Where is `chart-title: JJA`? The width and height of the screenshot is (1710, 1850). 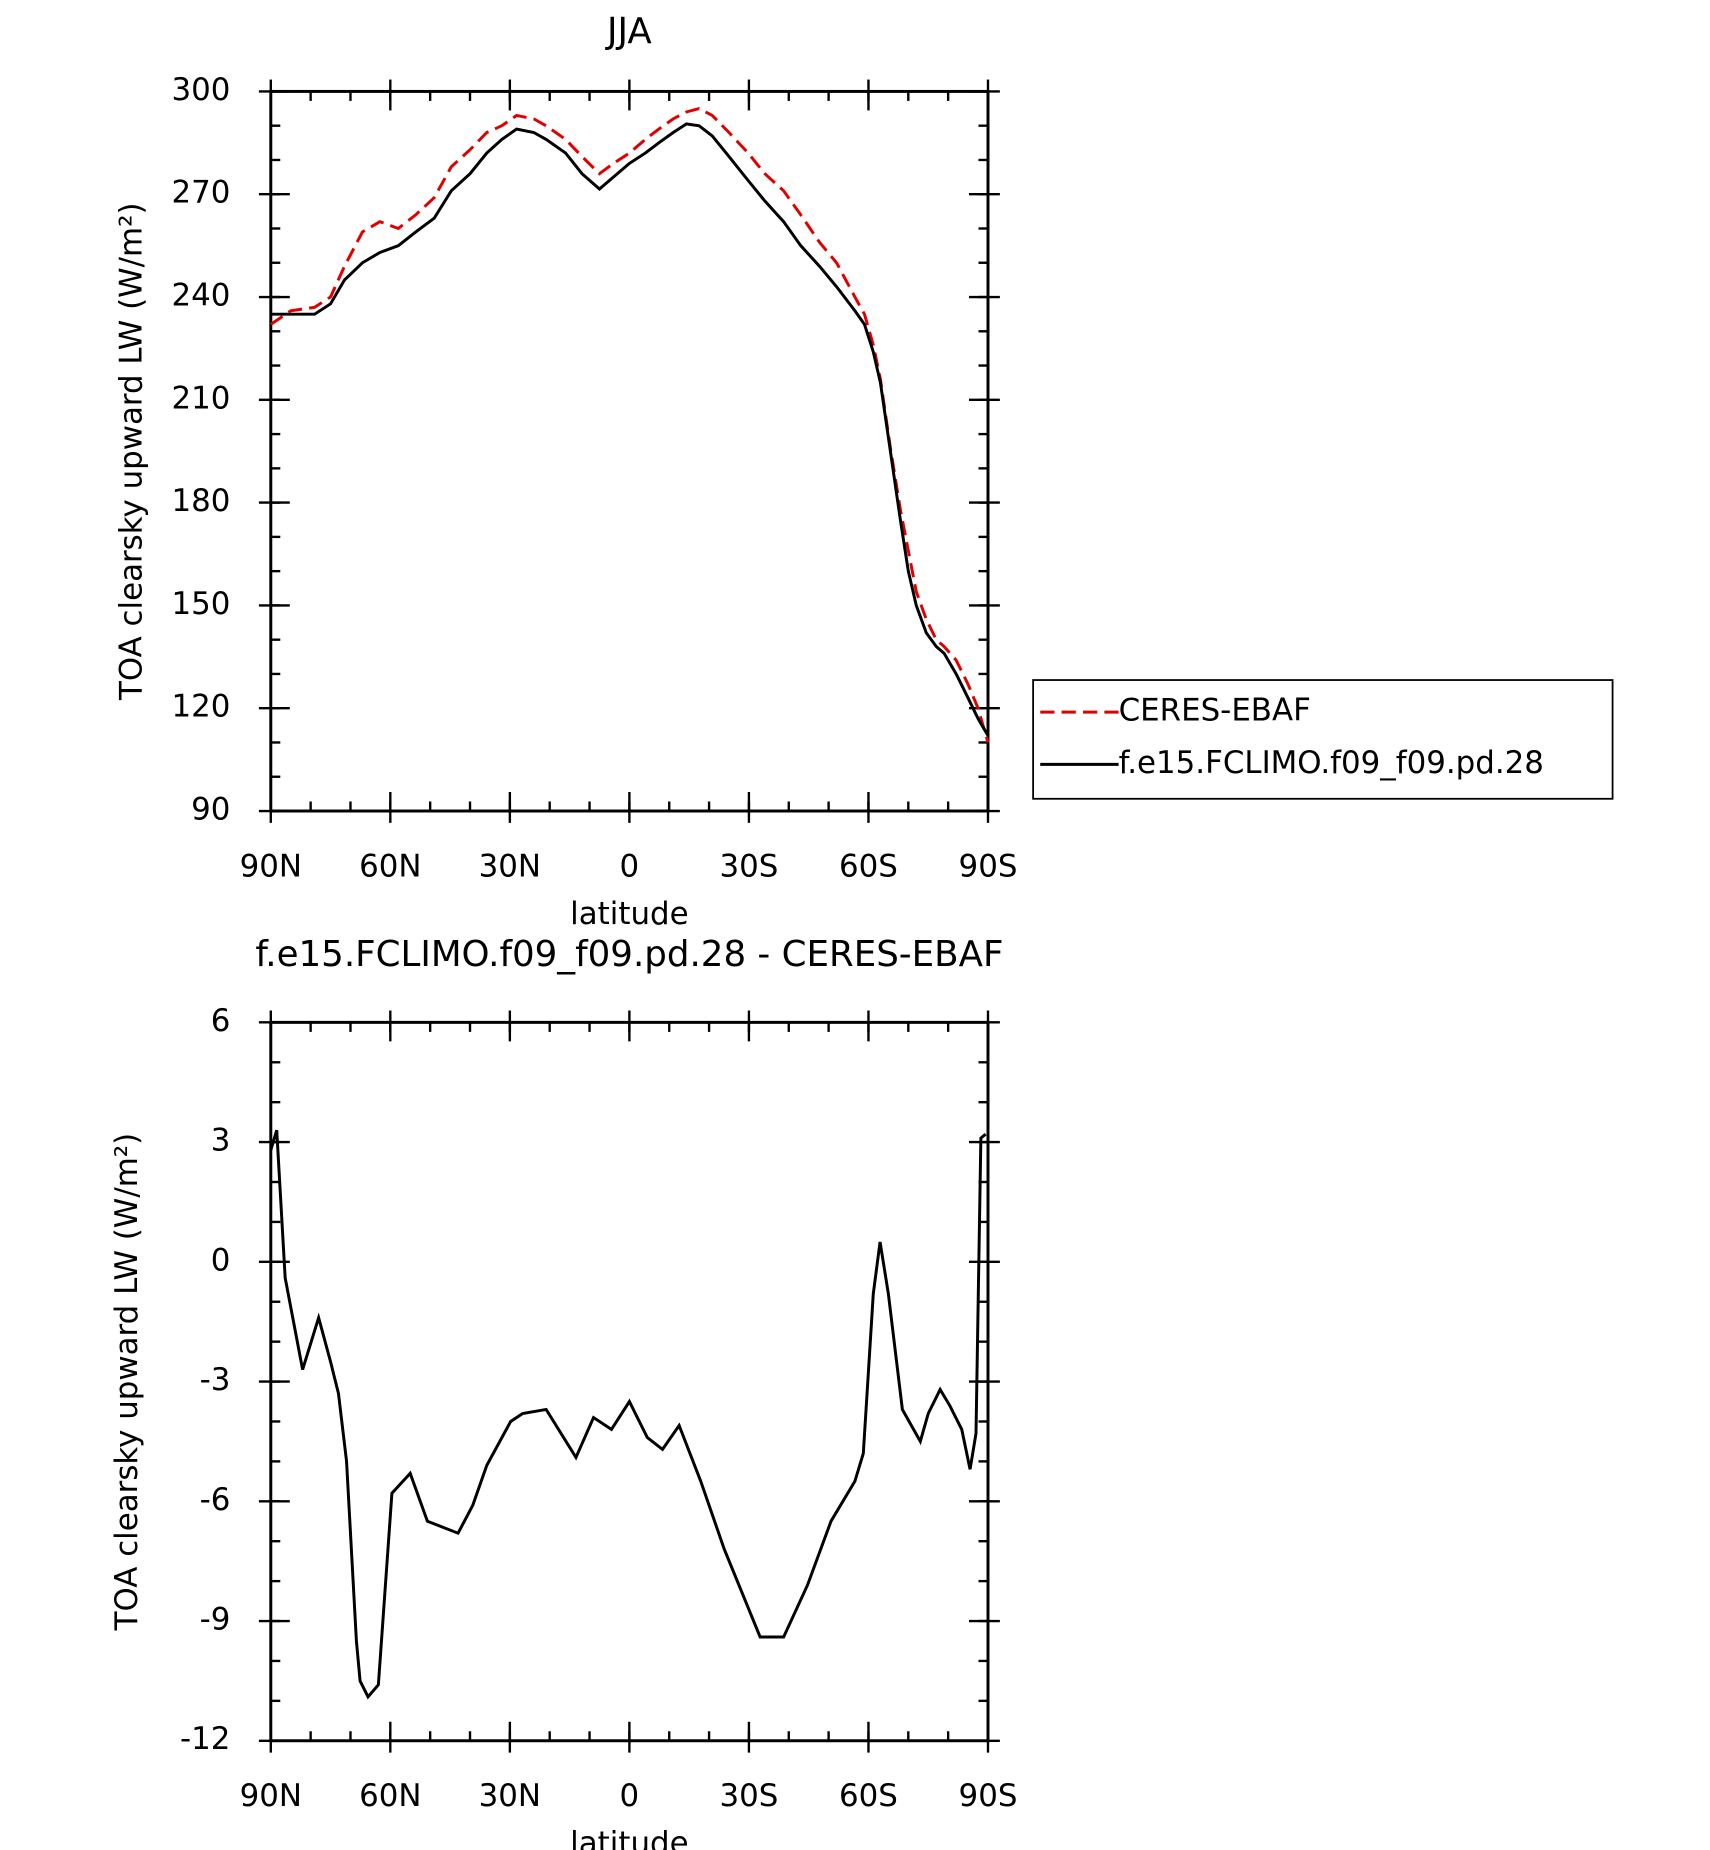
chart-title: JJA is located at coordinates (628, 31).